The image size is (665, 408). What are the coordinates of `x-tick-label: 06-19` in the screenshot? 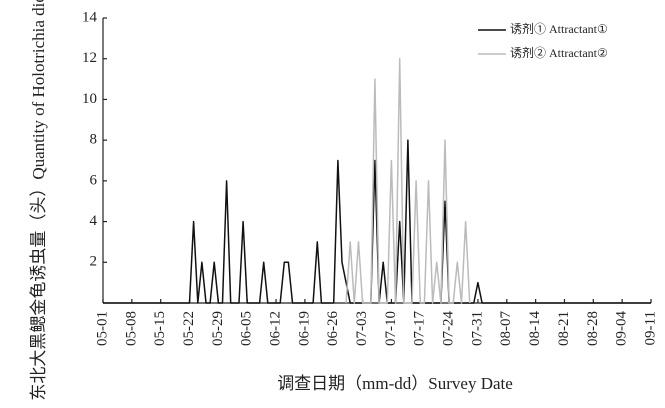 It's located at (304, 328).